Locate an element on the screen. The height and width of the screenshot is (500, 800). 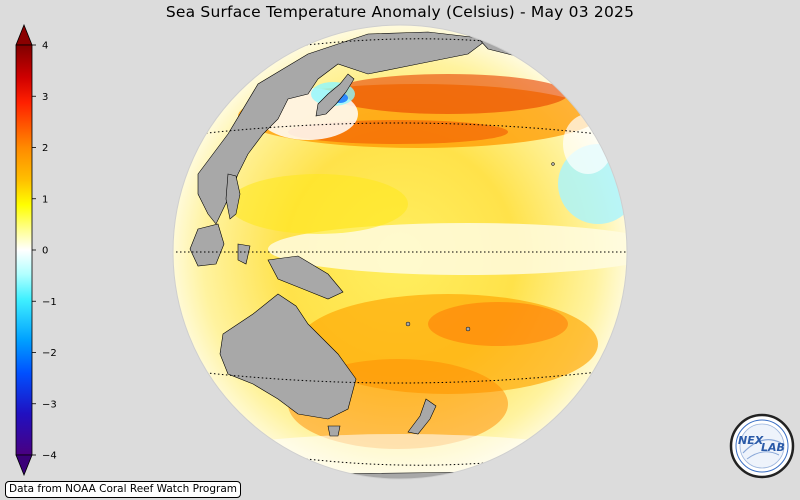
colorbar-tick-label: 3 is located at coordinates (45, 97).